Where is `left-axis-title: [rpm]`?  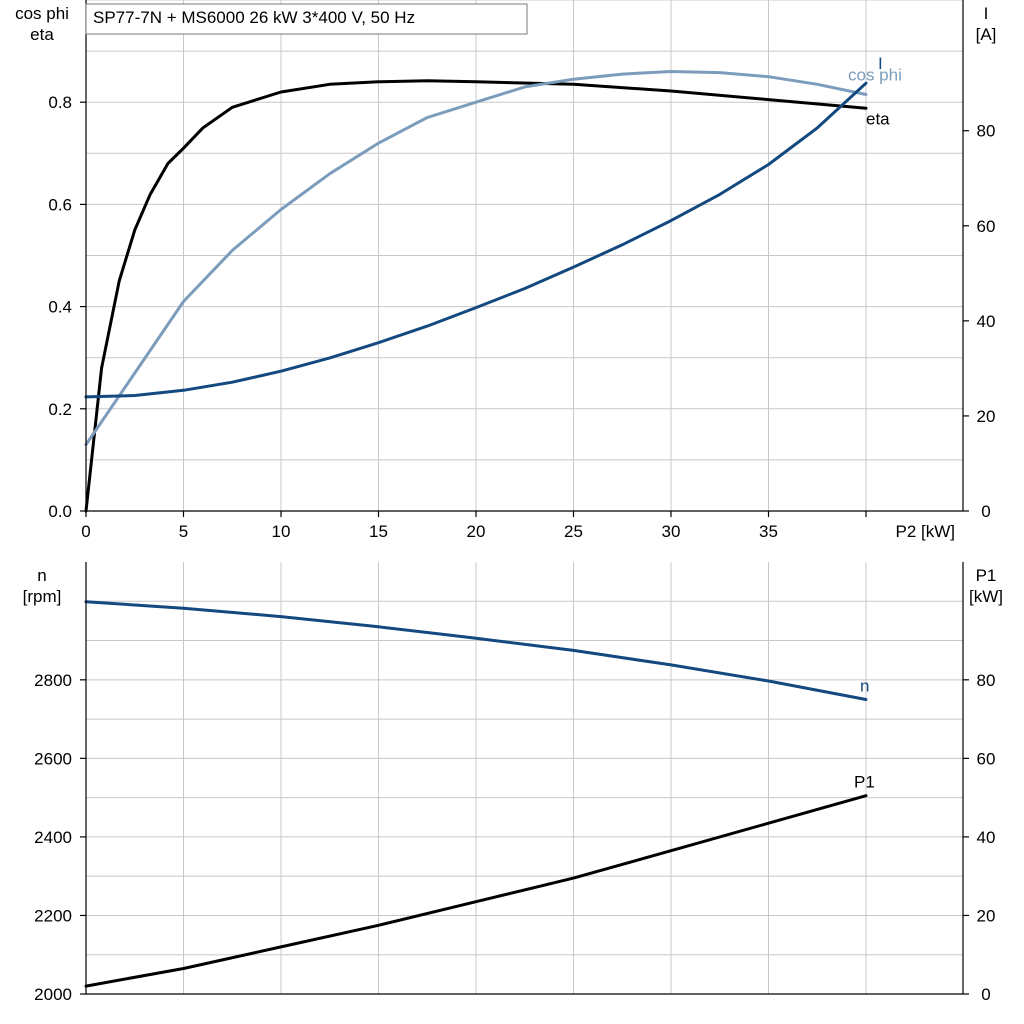
left-axis-title: [rpm] is located at coordinates (42, 596).